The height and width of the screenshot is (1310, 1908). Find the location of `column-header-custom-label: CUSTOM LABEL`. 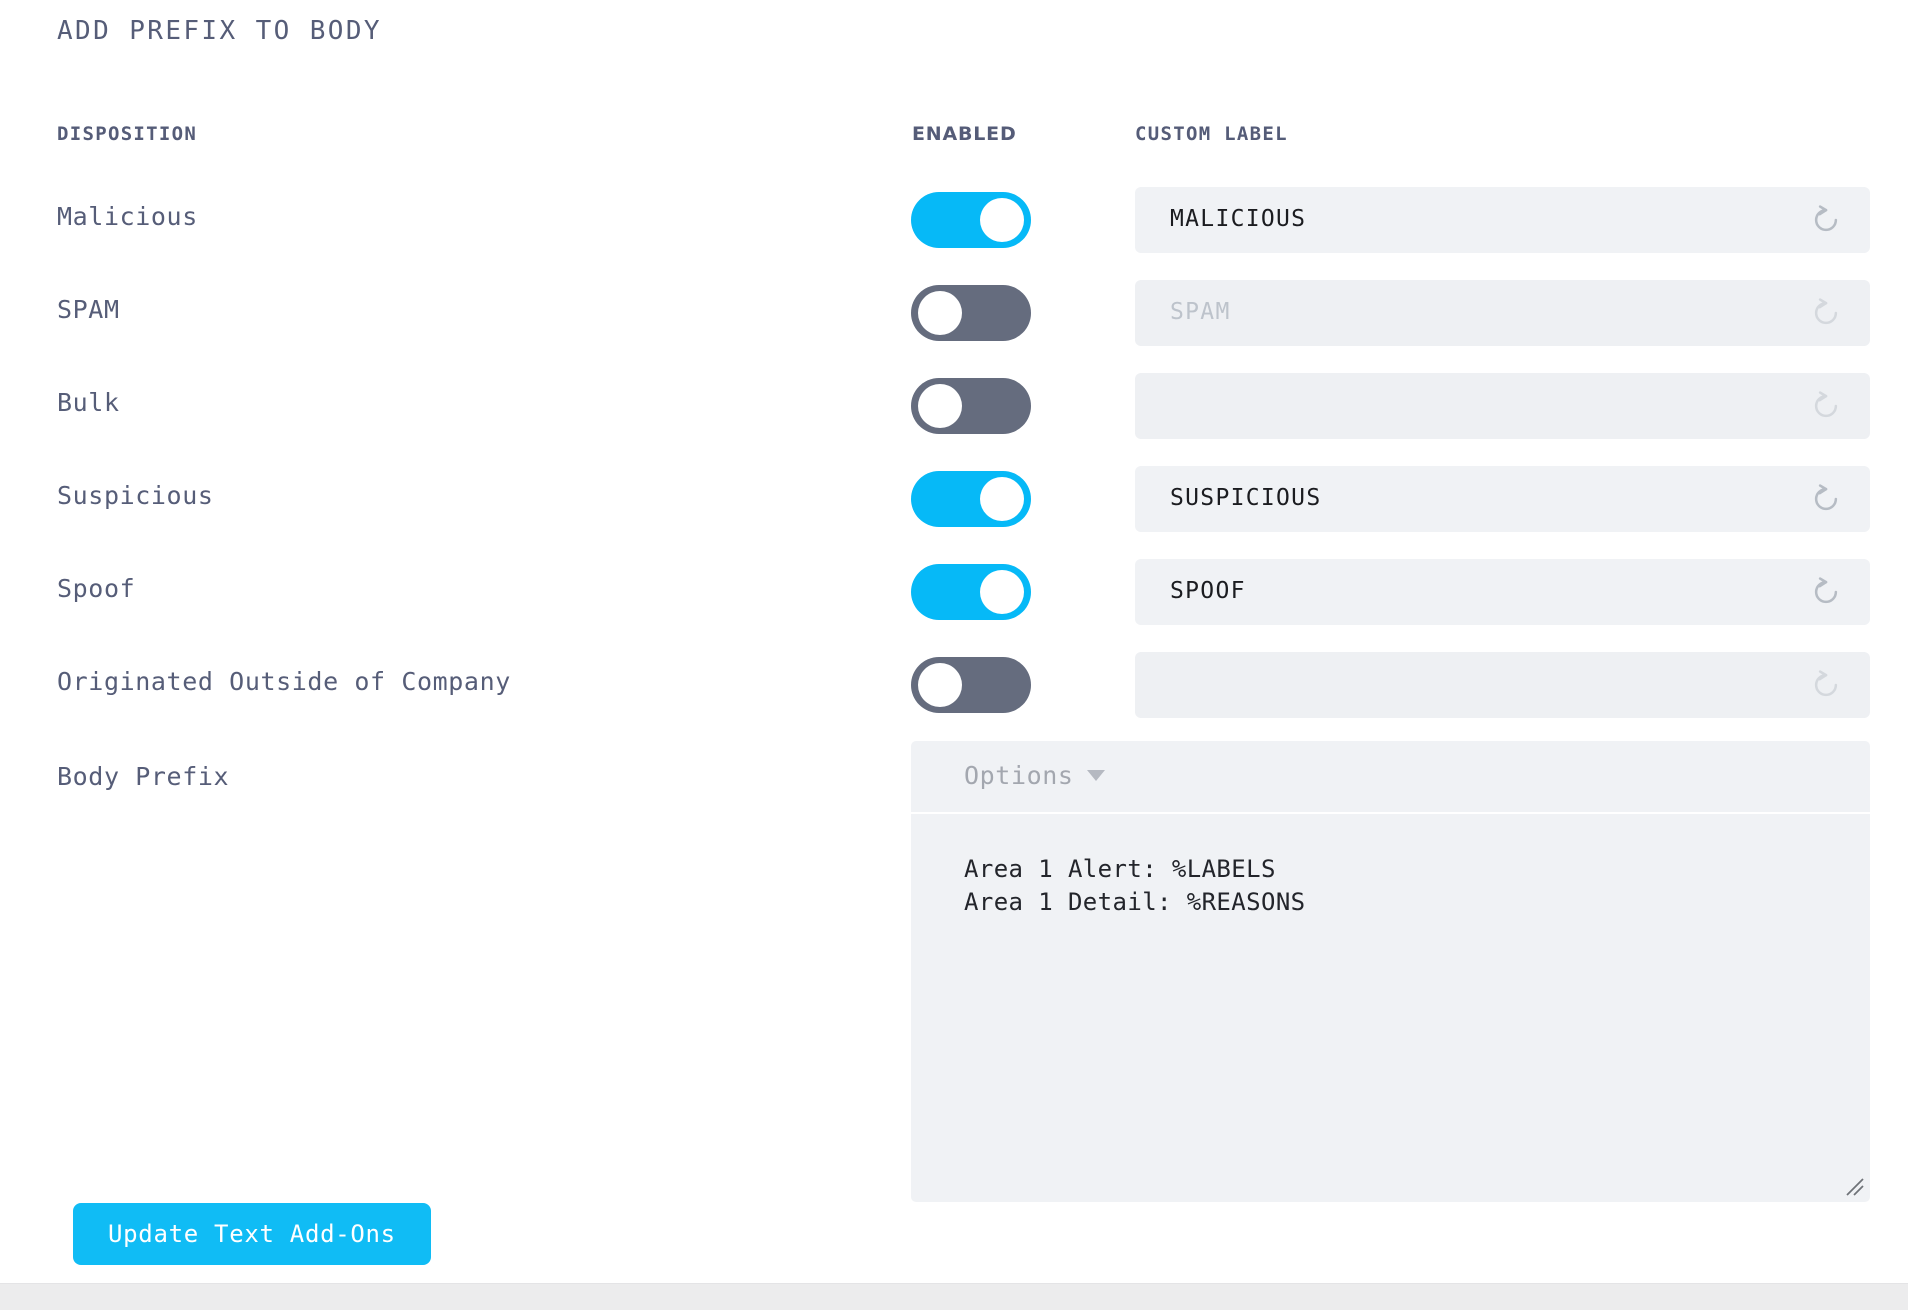

column-header-custom-label: CUSTOM LABEL is located at coordinates (1211, 134).